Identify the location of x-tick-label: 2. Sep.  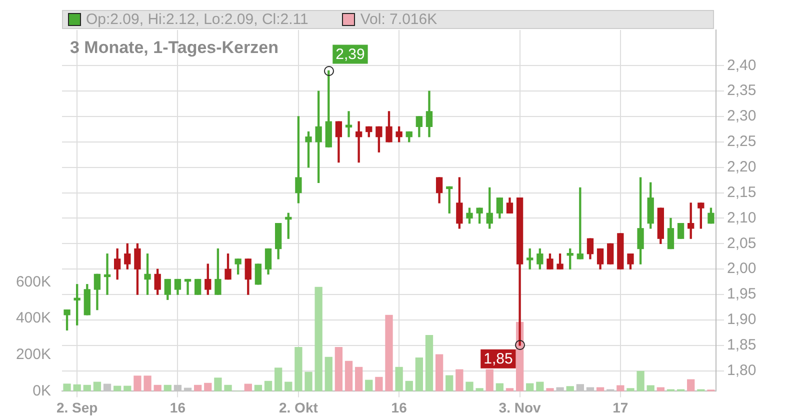
(77, 407).